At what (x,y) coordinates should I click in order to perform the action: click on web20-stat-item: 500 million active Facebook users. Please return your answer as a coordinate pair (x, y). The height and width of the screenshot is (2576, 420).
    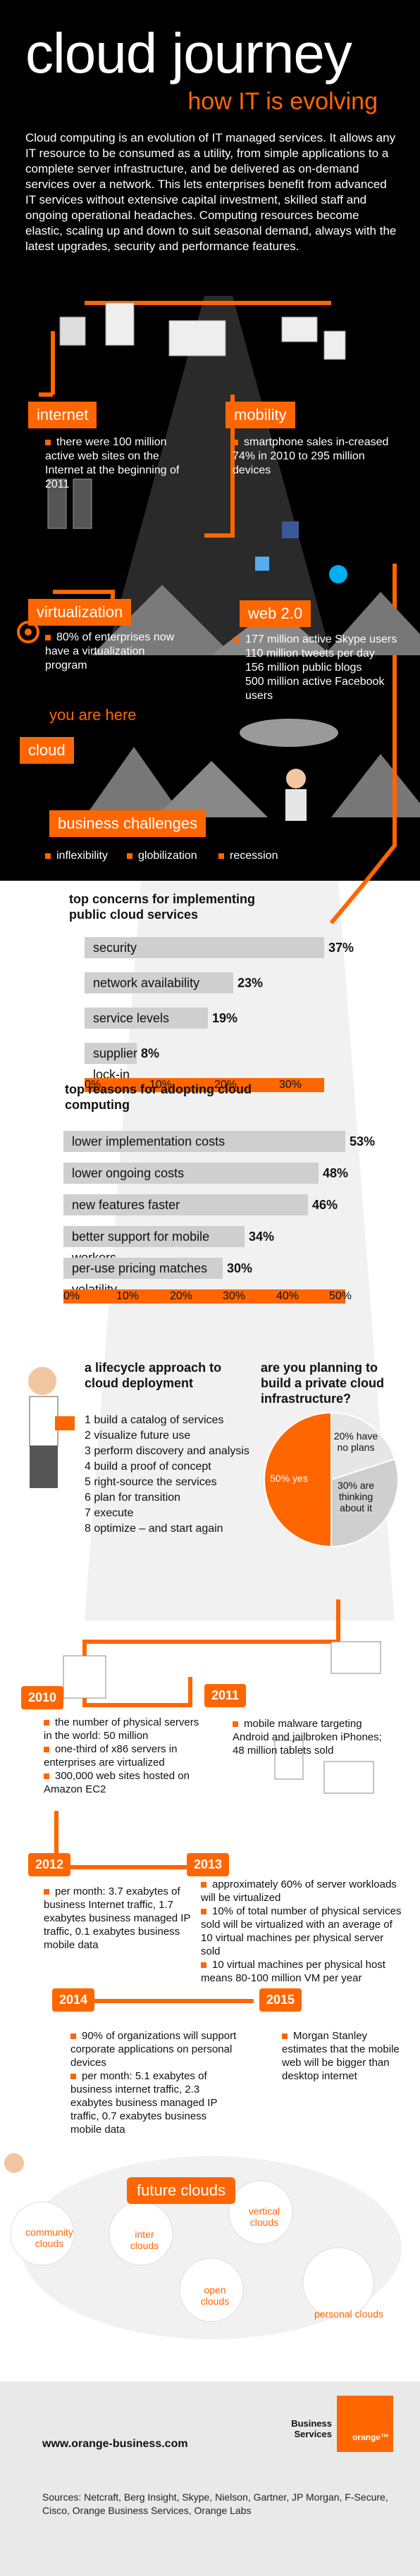
    Looking at the image, I should click on (315, 689).